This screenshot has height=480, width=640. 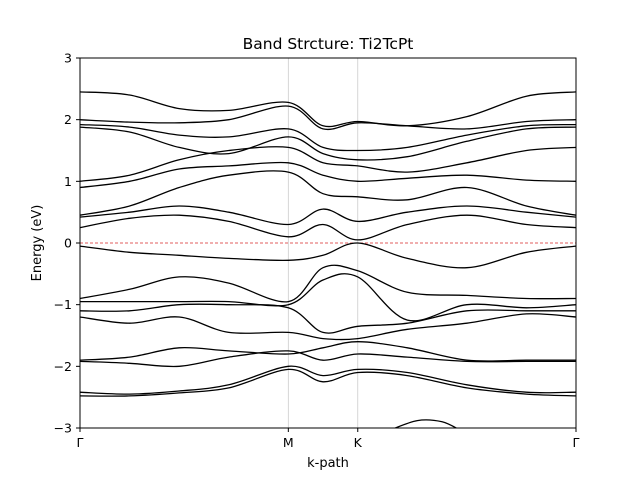 What do you see at coordinates (68, 119) in the screenshot?
I see `y-tick-label: 2` at bounding box center [68, 119].